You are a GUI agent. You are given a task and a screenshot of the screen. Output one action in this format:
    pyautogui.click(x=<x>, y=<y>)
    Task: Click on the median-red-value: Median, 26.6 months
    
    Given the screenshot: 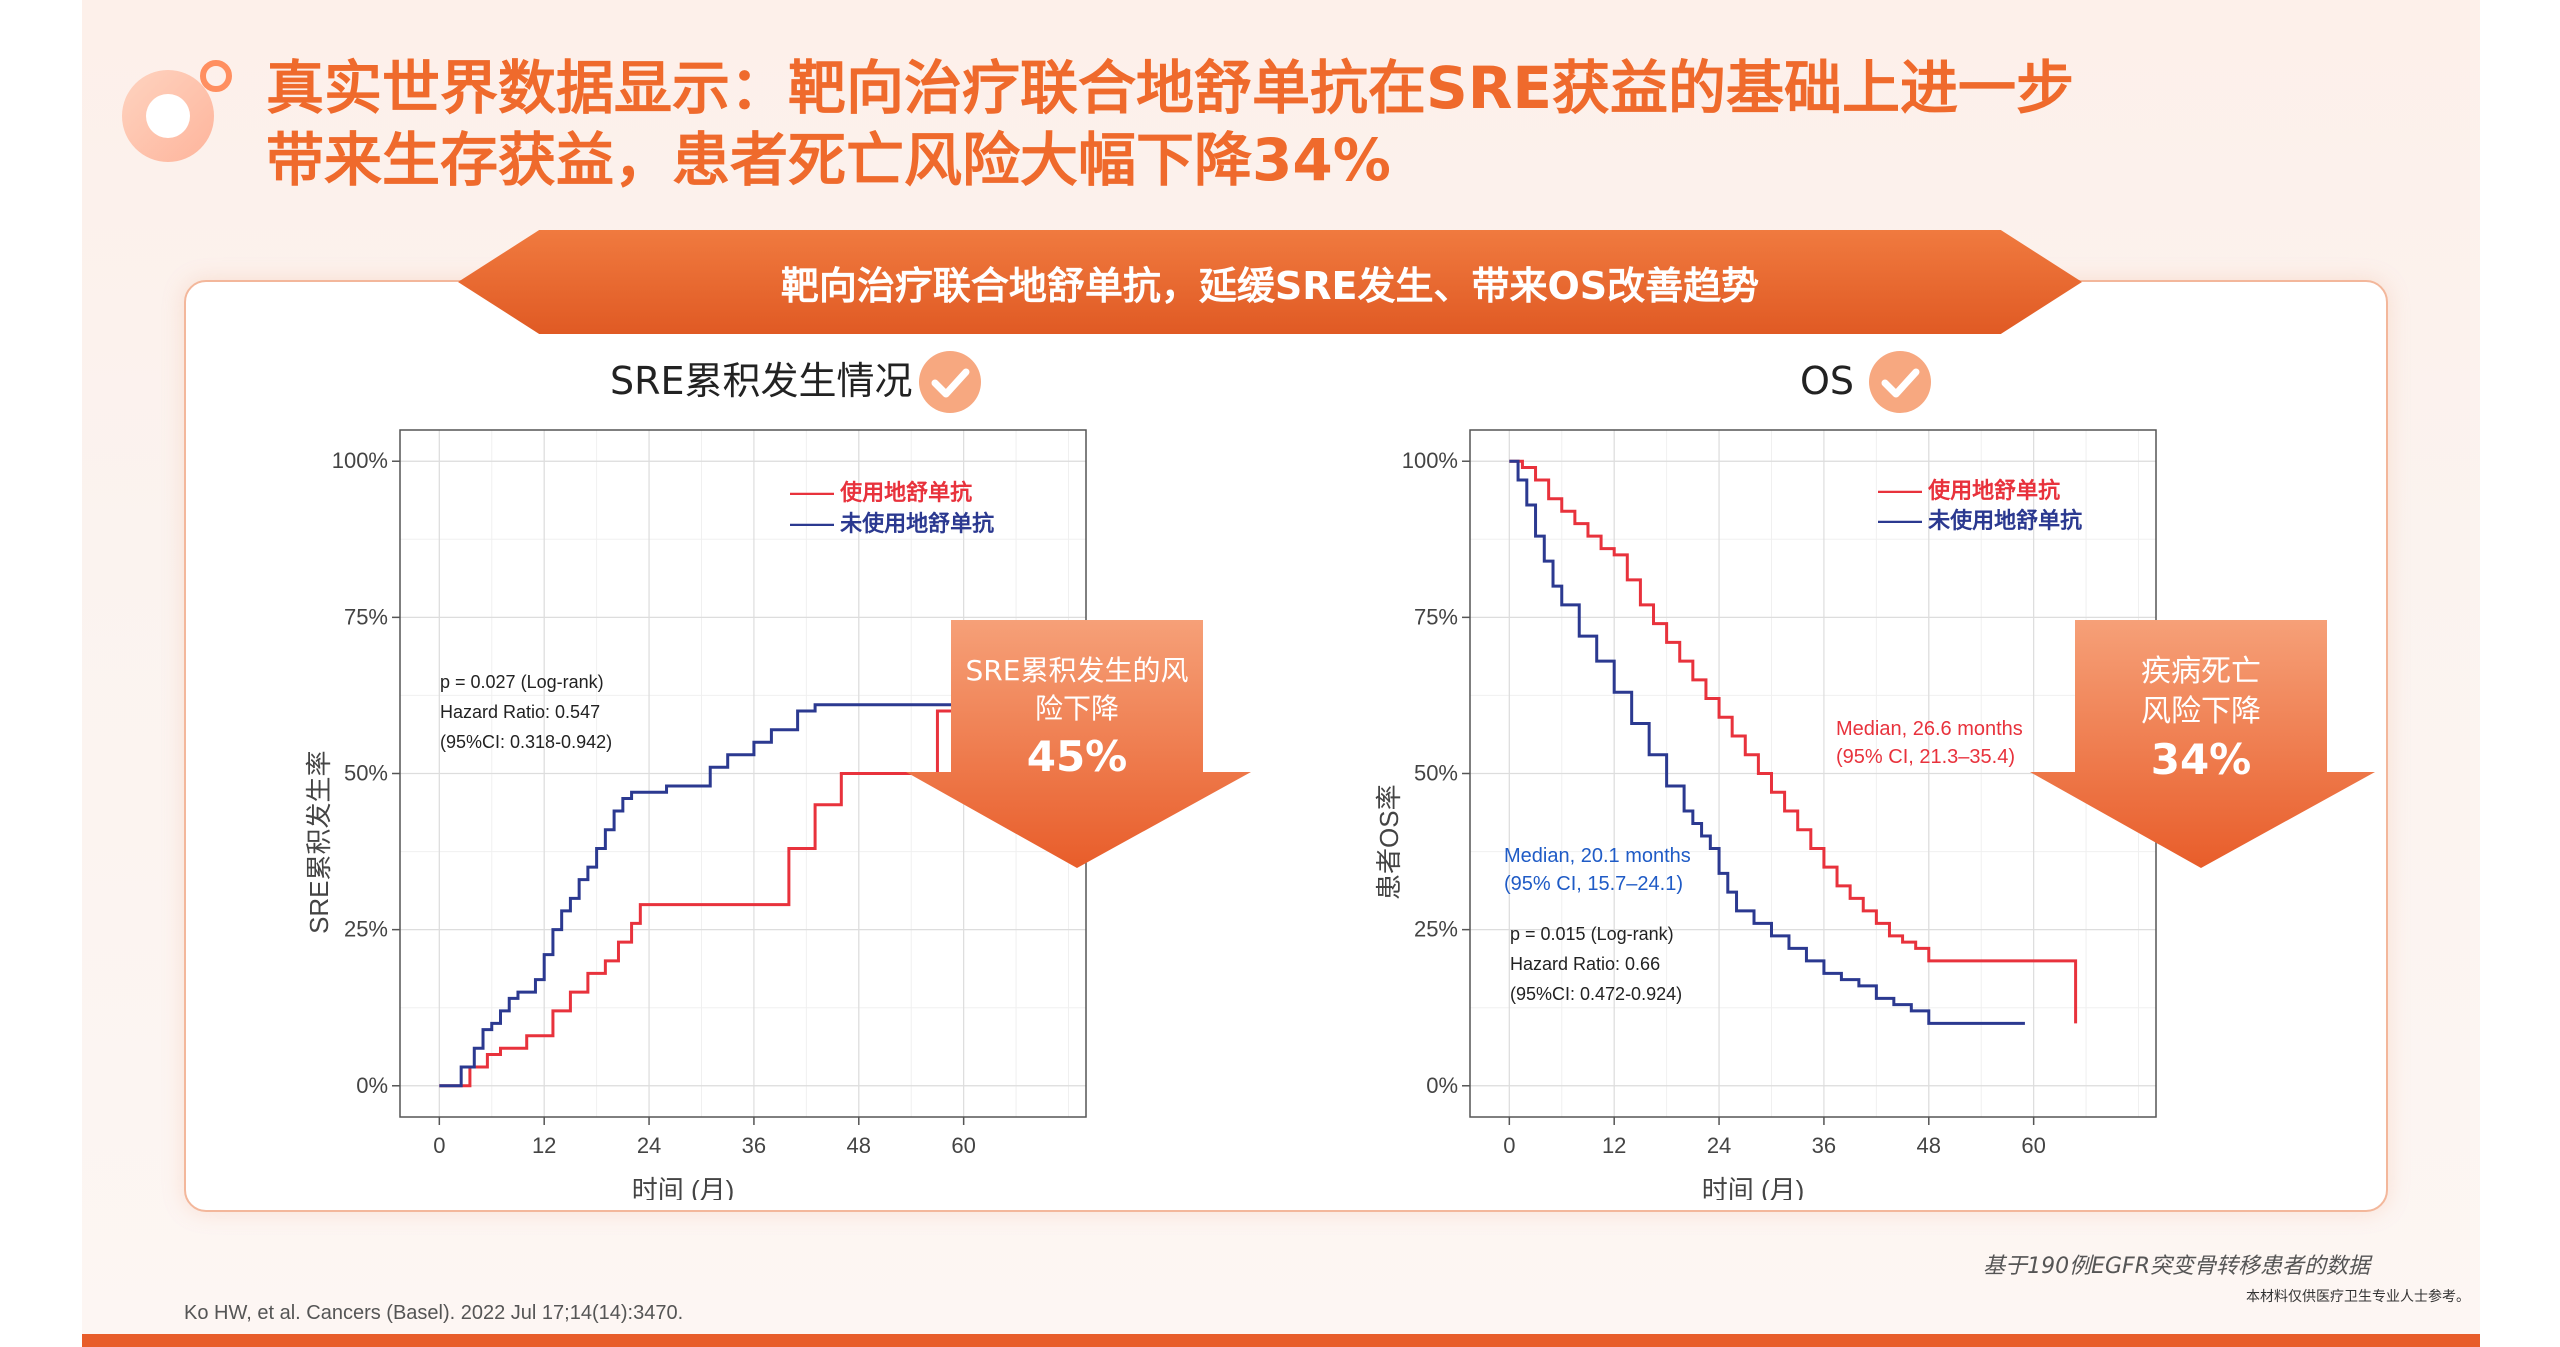 What is the action you would take?
    pyautogui.click(x=1929, y=729)
    